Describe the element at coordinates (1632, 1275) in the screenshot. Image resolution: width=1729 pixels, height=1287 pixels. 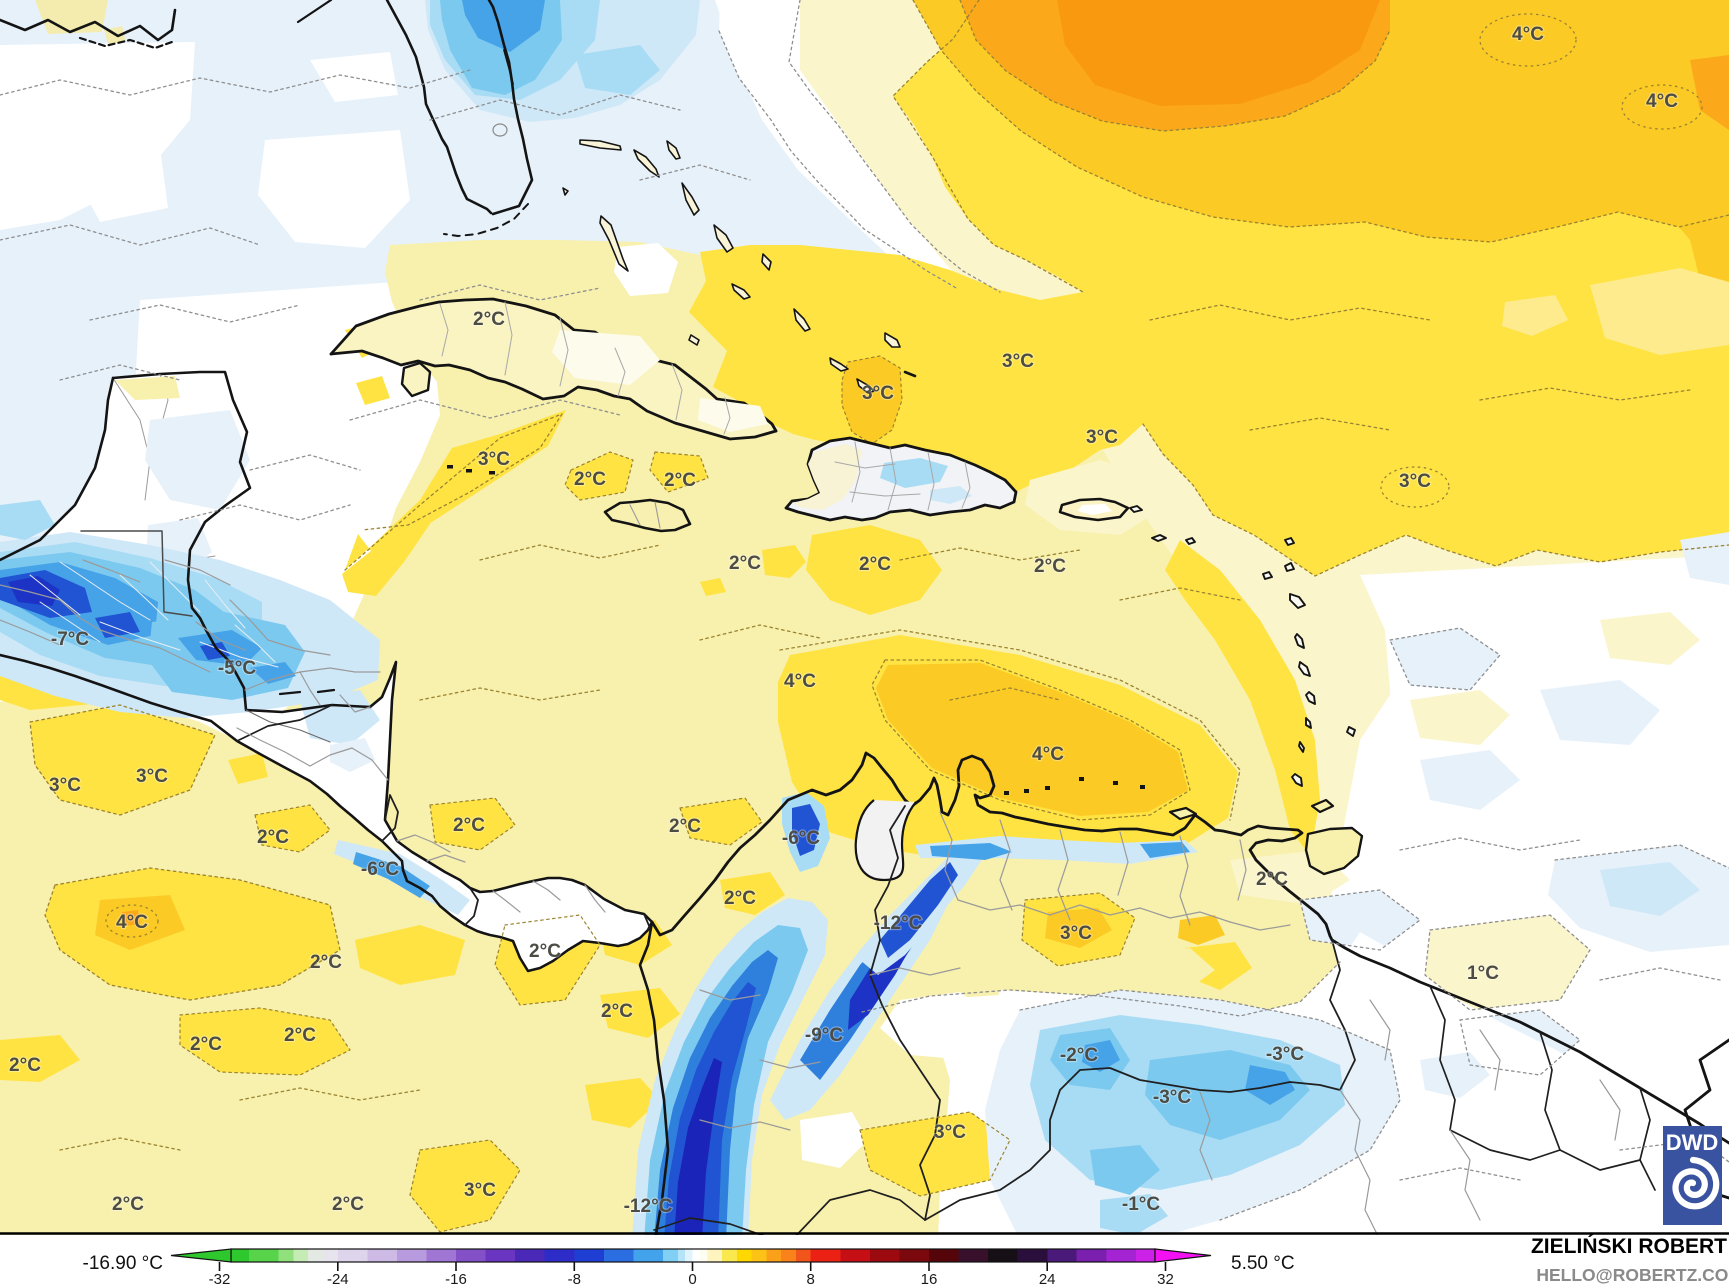
I see `svg-text: HELLO@ROBERTZ.COM` at that location.